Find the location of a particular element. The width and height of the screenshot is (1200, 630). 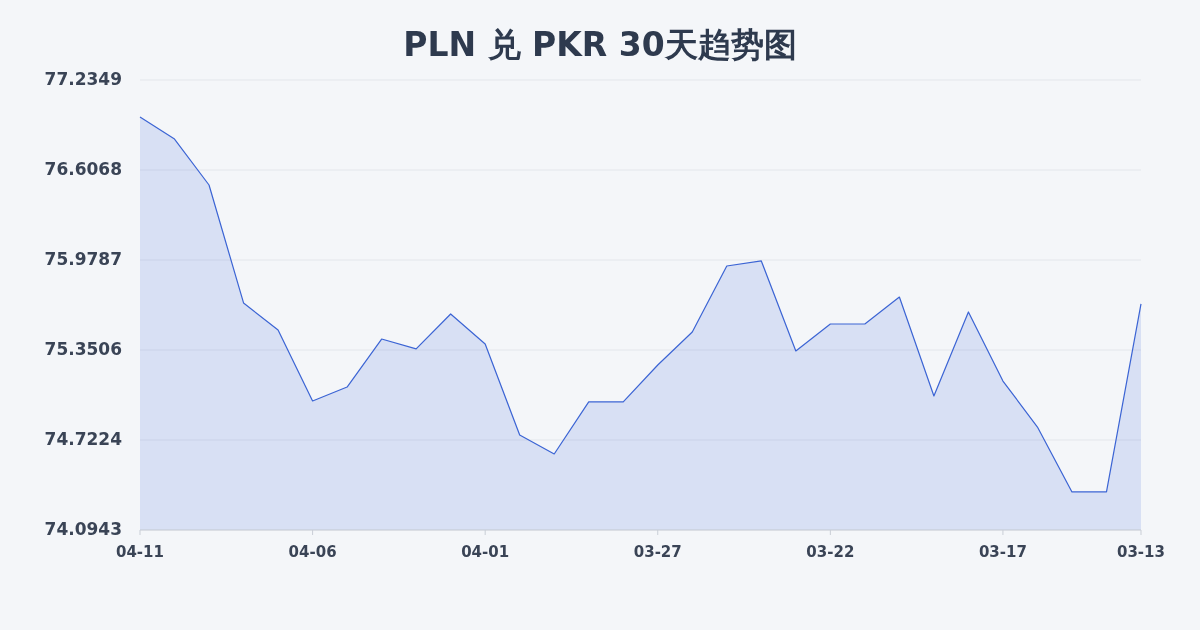

y-tick-label: 76.6068 is located at coordinates (83, 169).